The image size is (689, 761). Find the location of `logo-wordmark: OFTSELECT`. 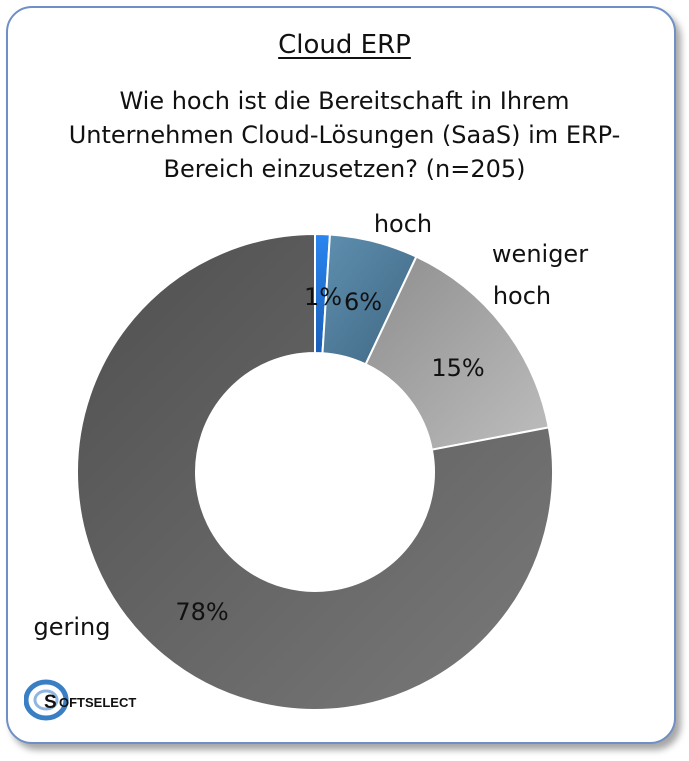

logo-wordmark: OFTSELECT is located at coordinates (97, 702).